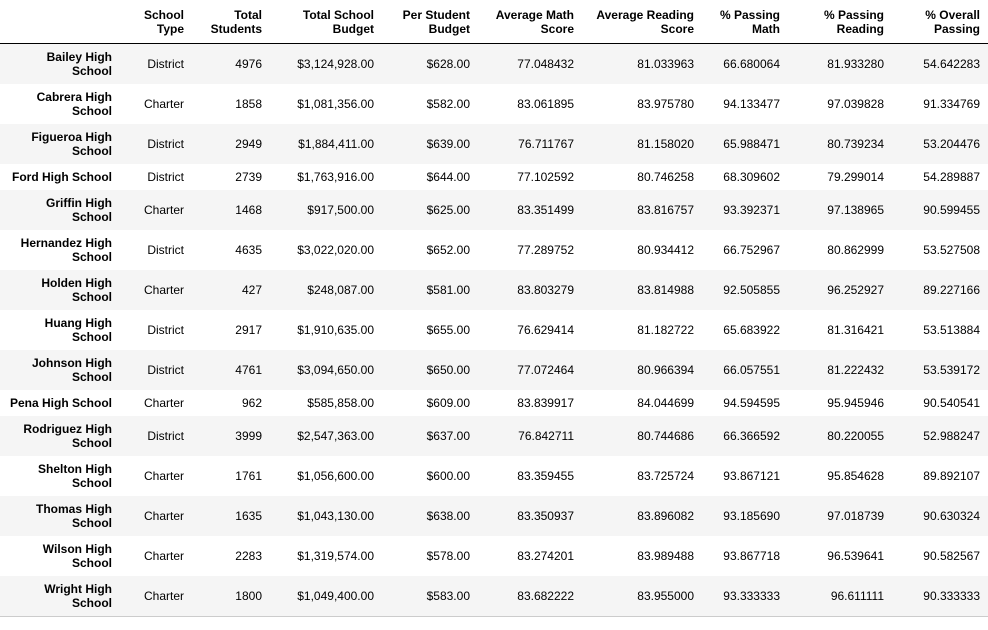 This screenshot has width=988, height=630. I want to click on table-cell: 93.867718, so click(751, 556).